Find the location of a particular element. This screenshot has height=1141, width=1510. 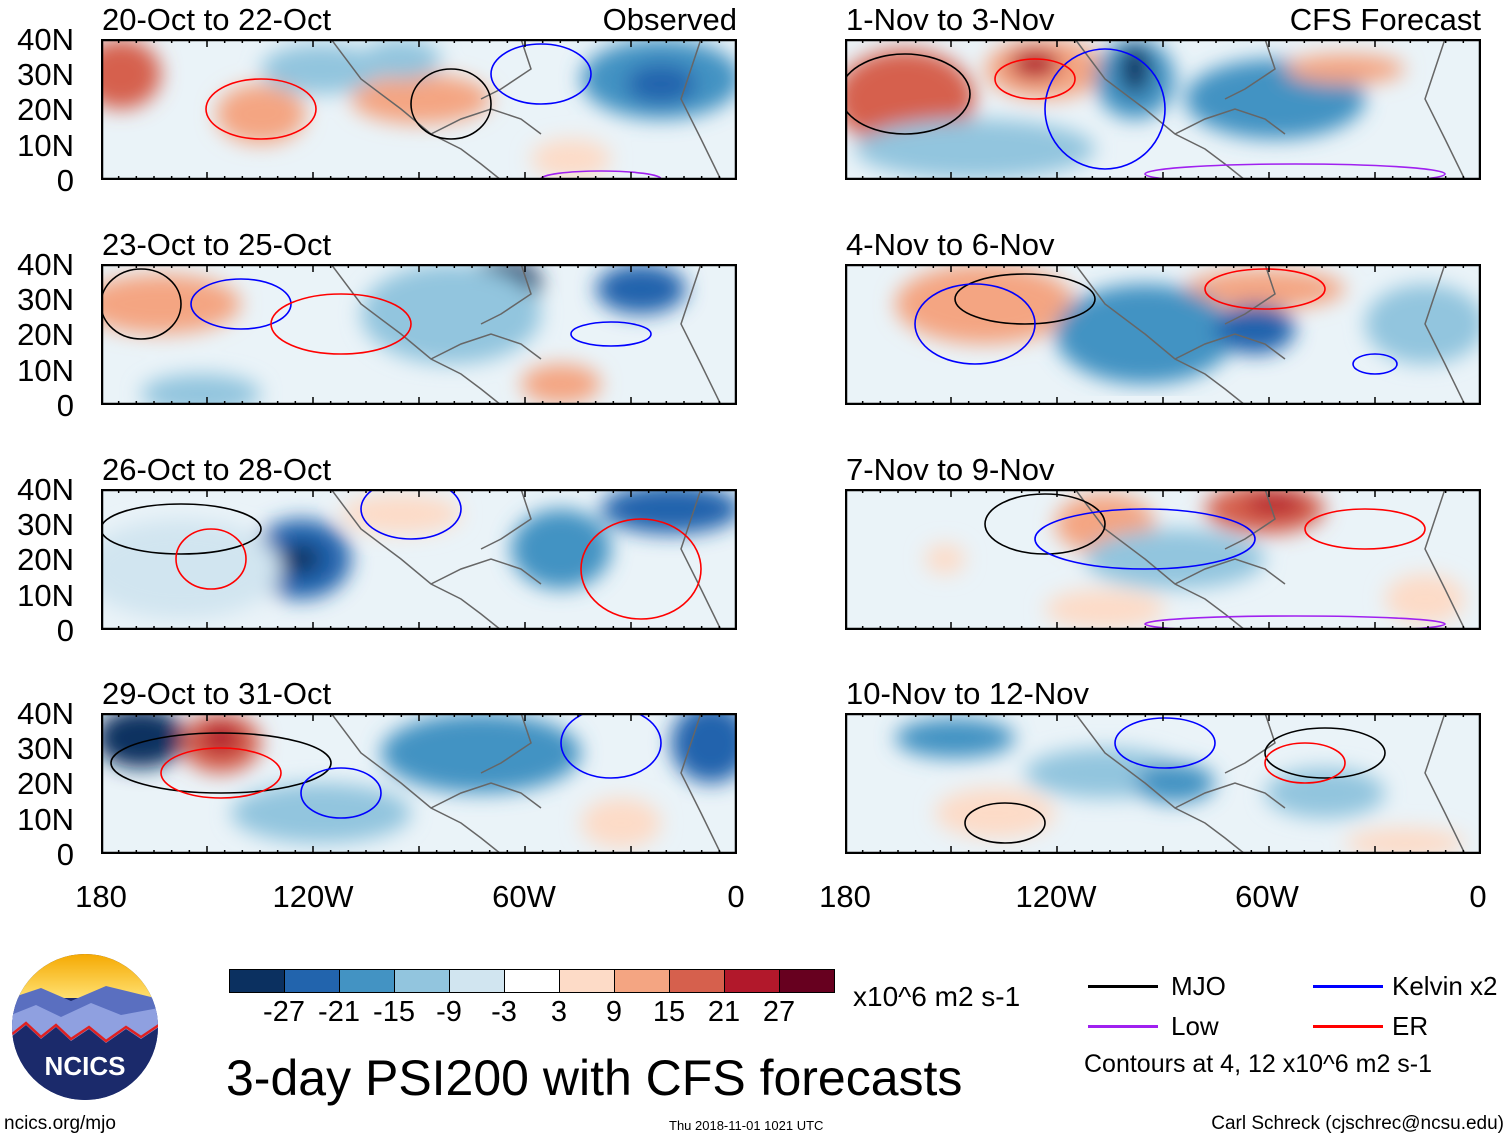

lon-label: 60W is located at coordinates (1267, 896).